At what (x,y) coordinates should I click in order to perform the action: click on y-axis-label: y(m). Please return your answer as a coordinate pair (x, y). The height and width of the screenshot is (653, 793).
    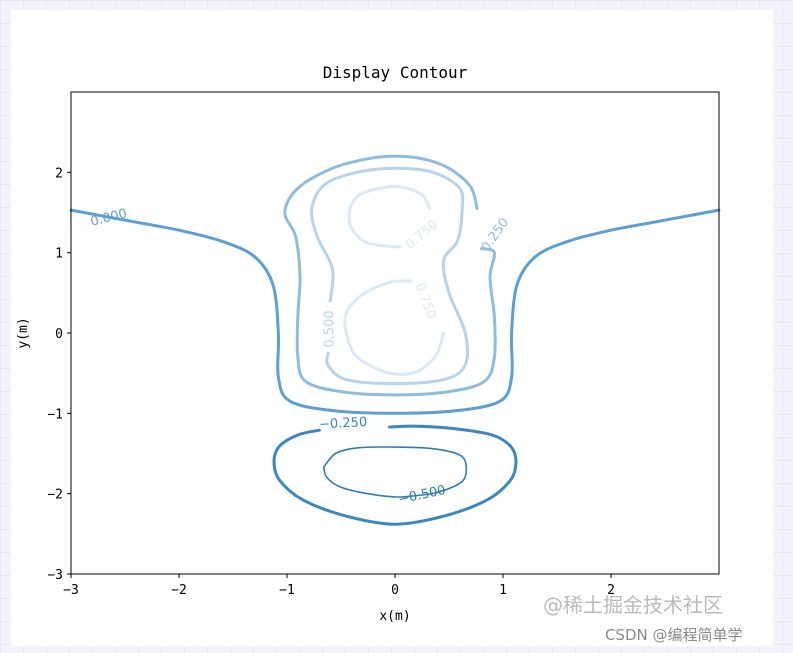
    Looking at the image, I should click on (23, 332).